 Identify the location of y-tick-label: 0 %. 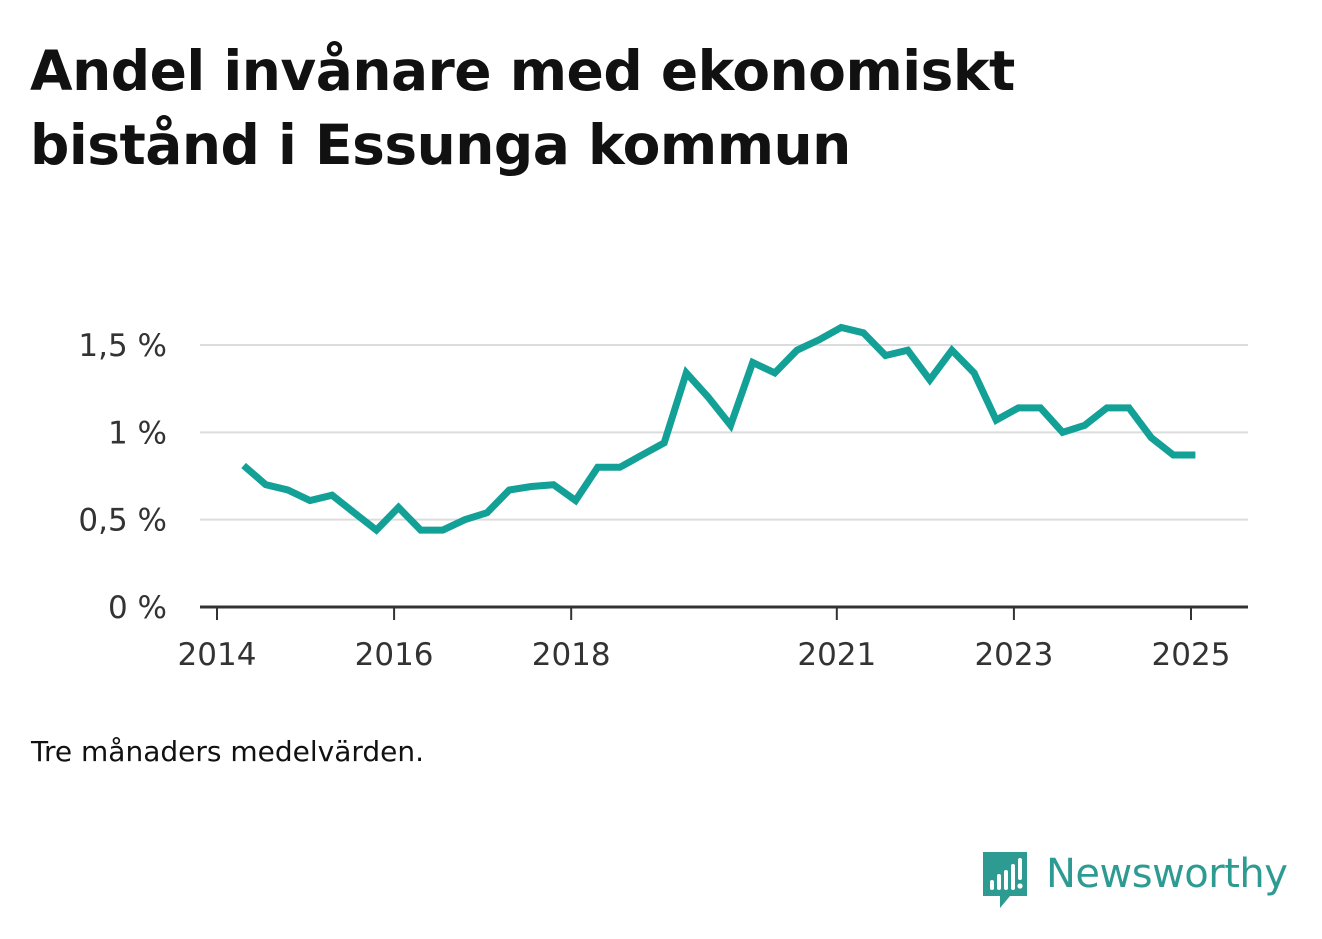
(137, 608).